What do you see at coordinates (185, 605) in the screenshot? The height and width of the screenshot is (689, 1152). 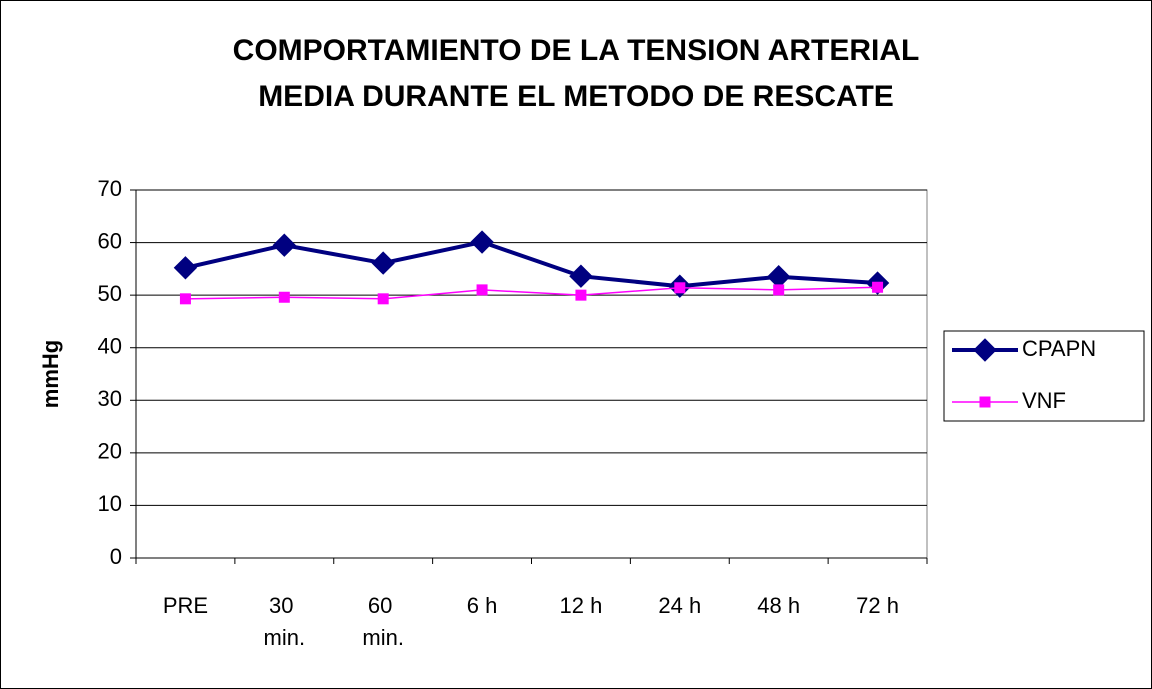 I see `x-tick-label: PRE` at bounding box center [185, 605].